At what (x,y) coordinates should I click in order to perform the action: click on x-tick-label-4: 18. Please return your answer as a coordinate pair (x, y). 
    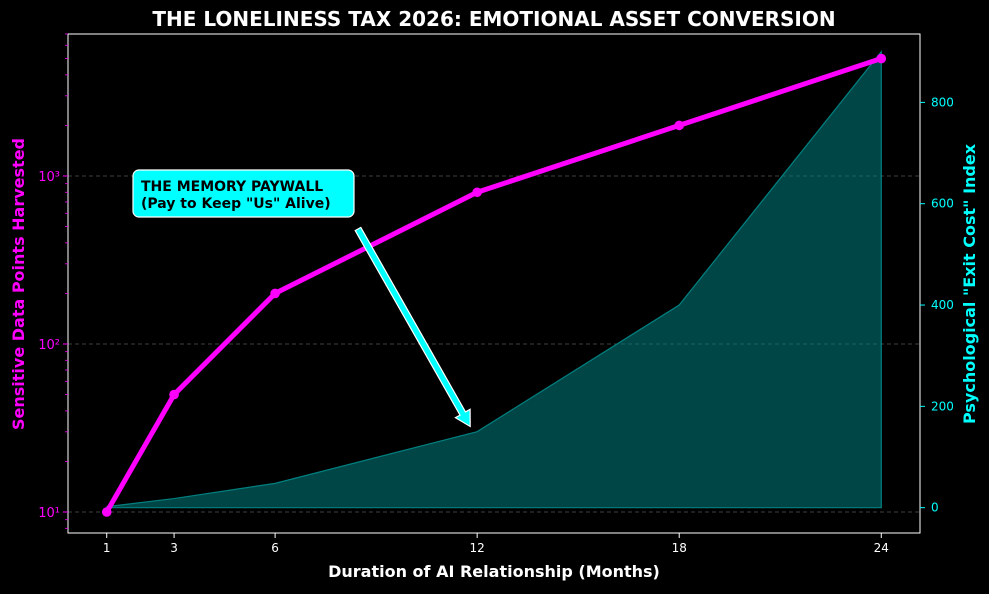
    Looking at the image, I should click on (679, 548).